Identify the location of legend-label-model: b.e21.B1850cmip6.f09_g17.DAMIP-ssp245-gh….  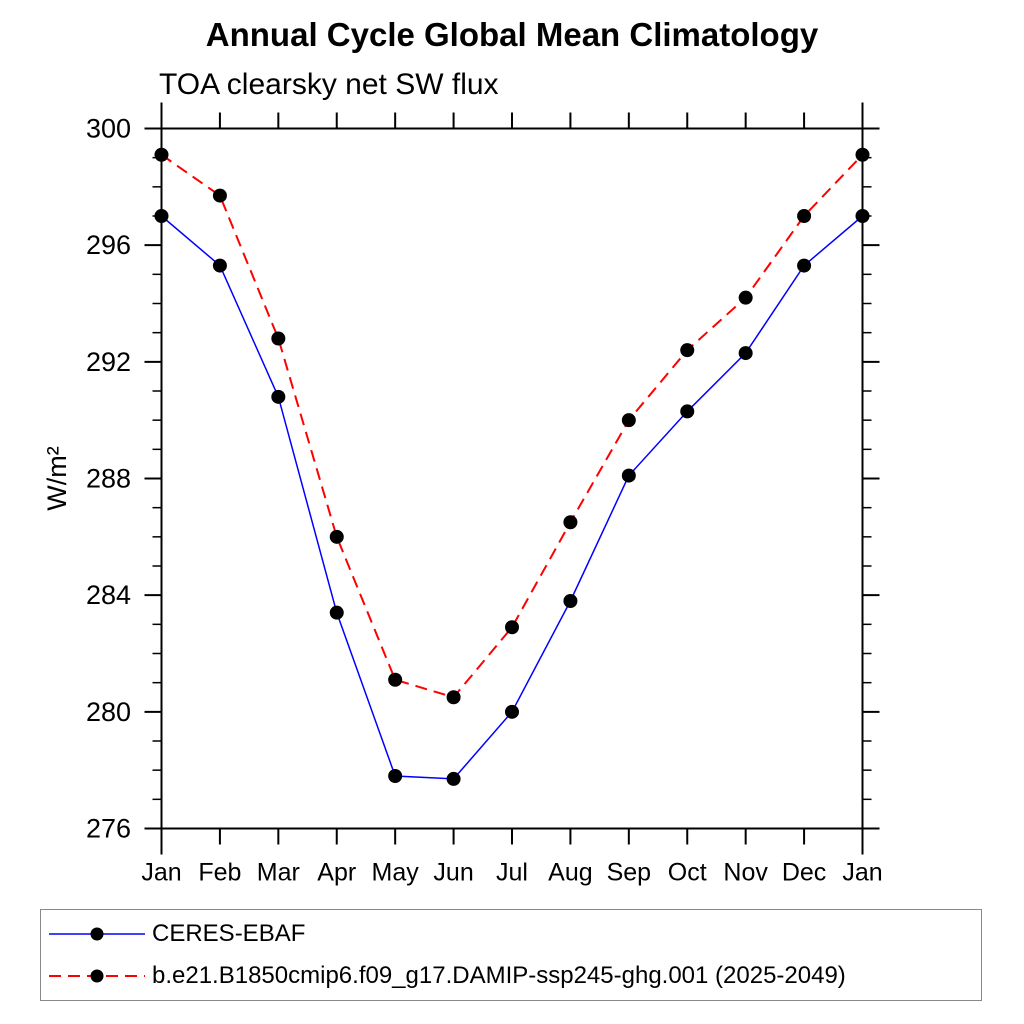
(499, 975).